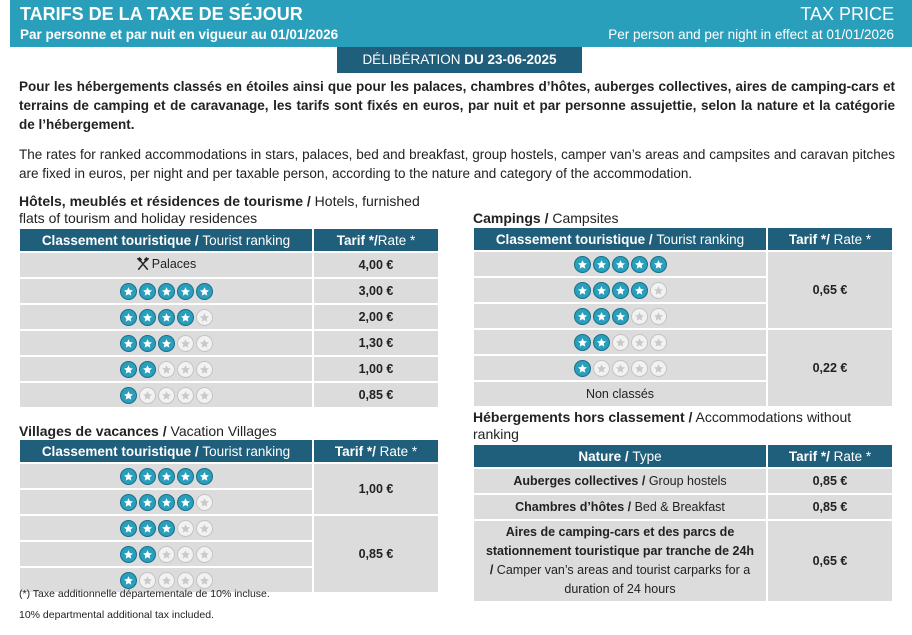 This screenshot has width=912, height=635. I want to click on type-cell: Chambres d’hôtes / Bed & Breakfast, so click(620, 507).